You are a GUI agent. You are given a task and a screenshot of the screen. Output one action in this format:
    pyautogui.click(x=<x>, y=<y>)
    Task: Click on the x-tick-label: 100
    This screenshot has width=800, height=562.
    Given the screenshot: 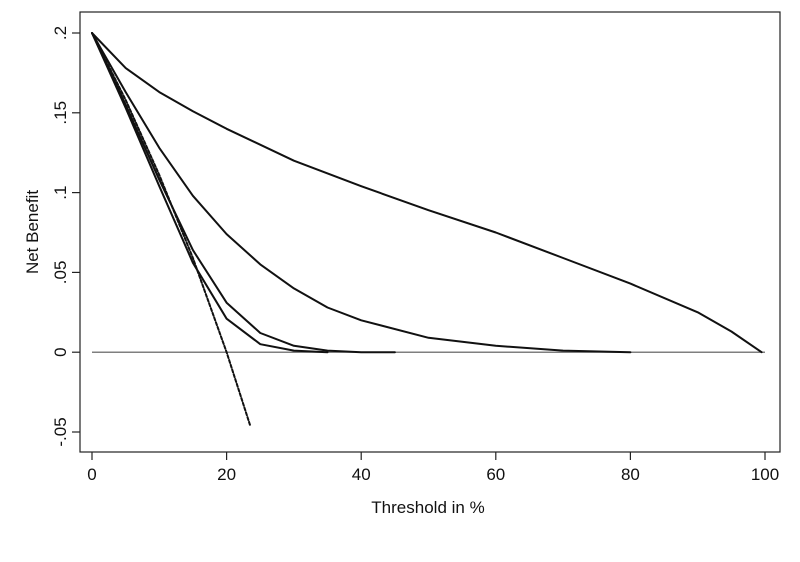 What is the action you would take?
    pyautogui.click(x=765, y=474)
    